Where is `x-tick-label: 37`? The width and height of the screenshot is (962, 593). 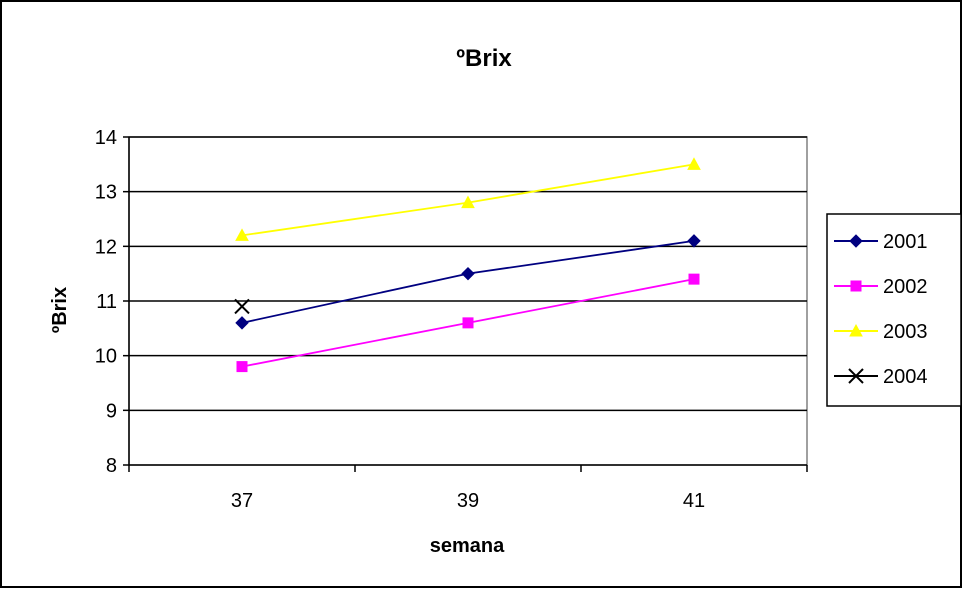 x-tick-label: 37 is located at coordinates (242, 501).